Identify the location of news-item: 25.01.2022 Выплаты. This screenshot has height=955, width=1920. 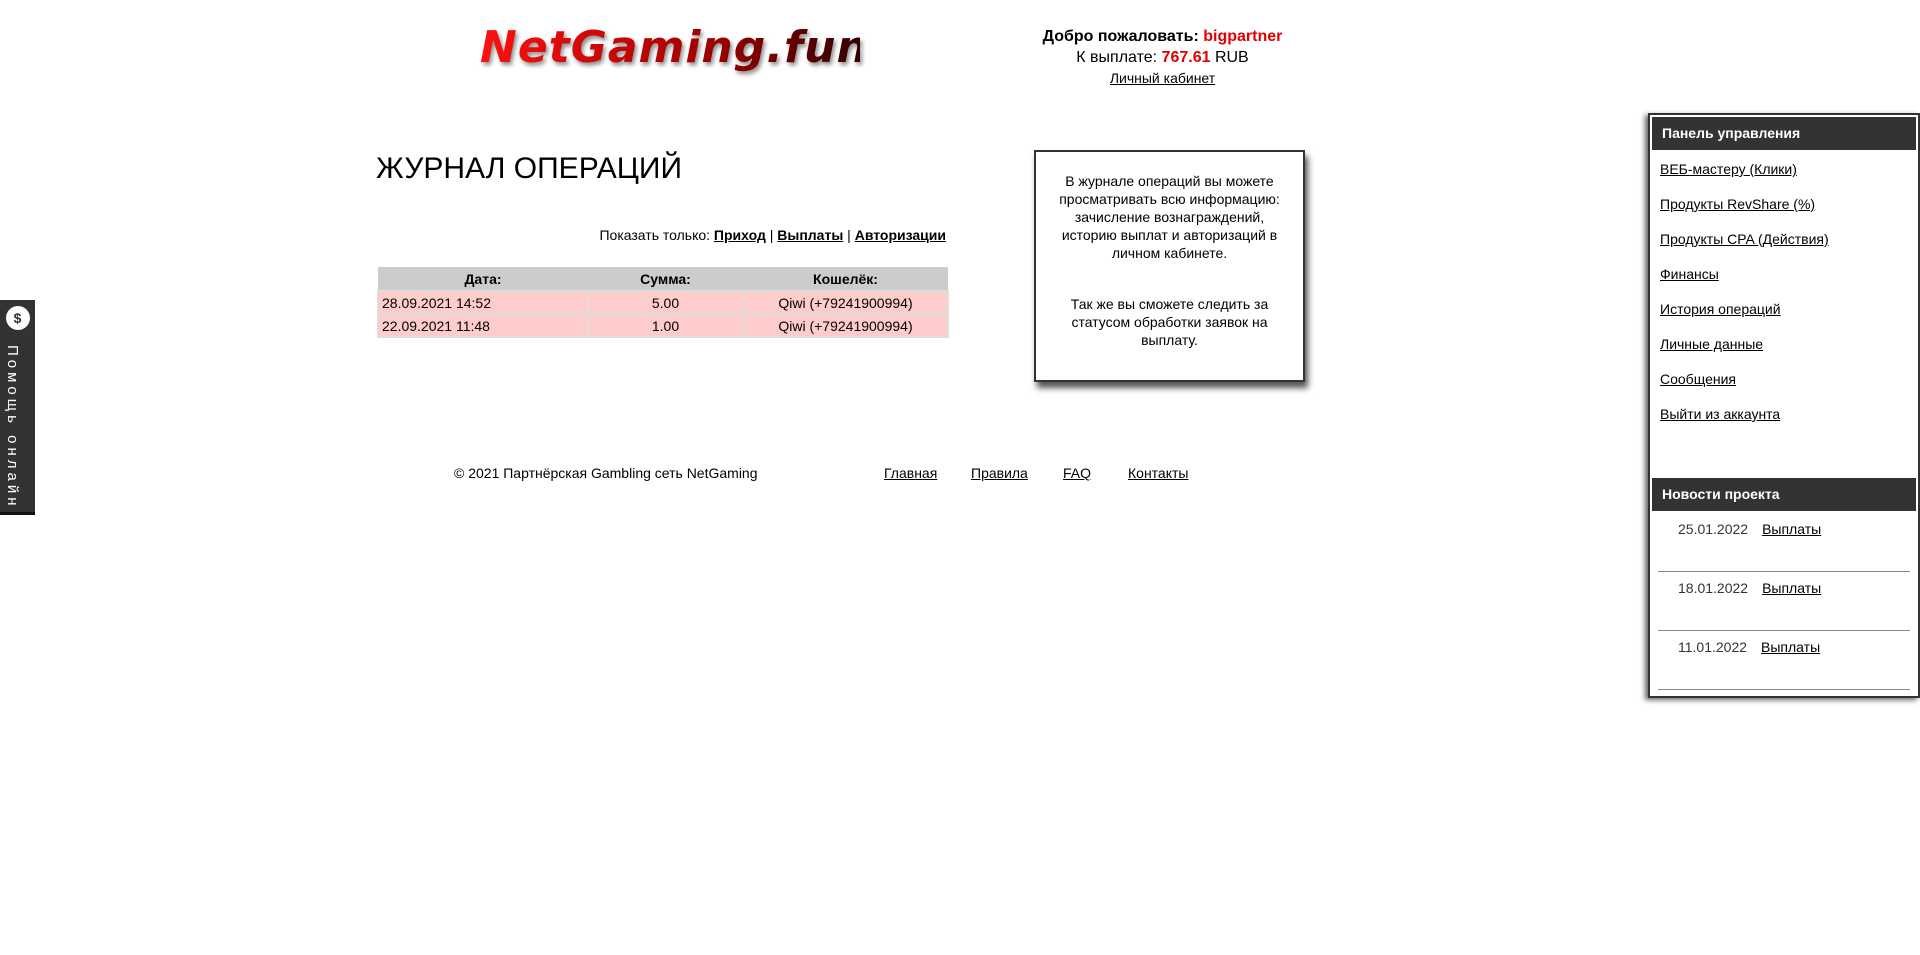
(1784, 542).